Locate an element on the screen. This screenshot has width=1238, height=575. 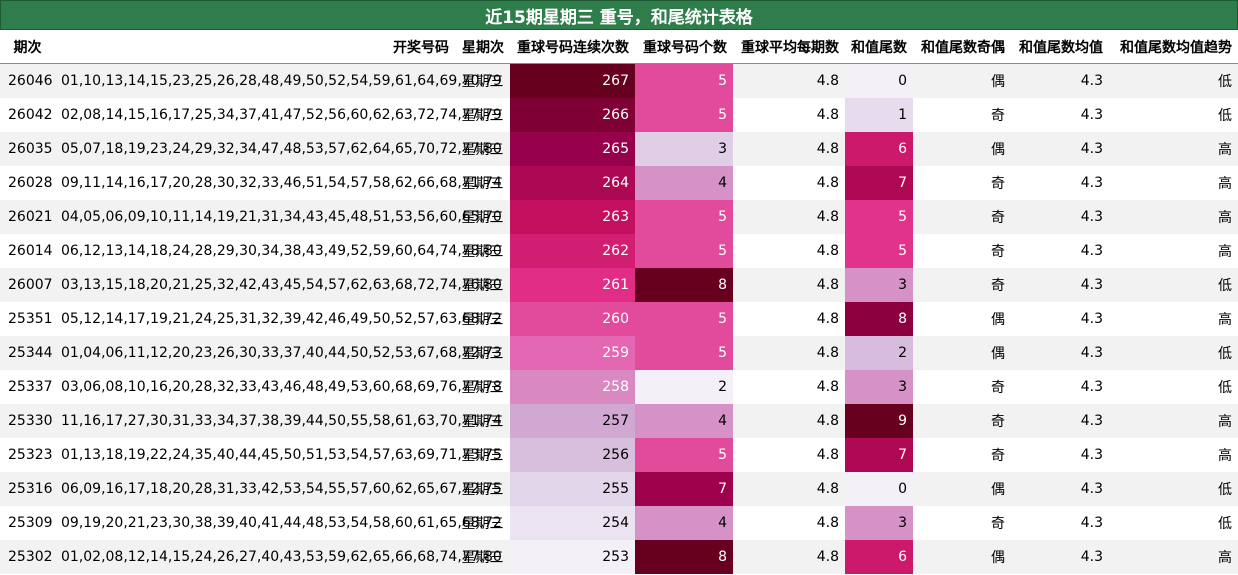
table-cell: 257 is located at coordinates (572, 421).